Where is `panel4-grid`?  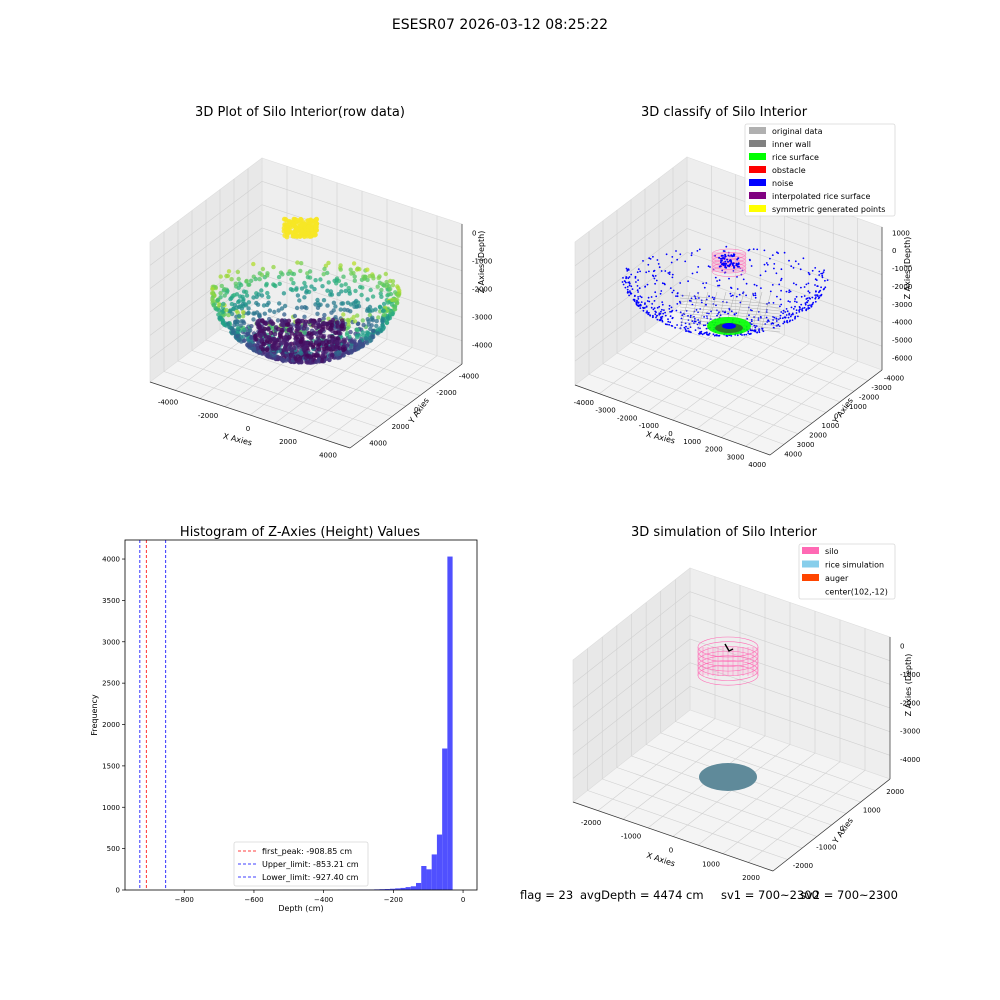 panel4-grid is located at coordinates (716, 802).